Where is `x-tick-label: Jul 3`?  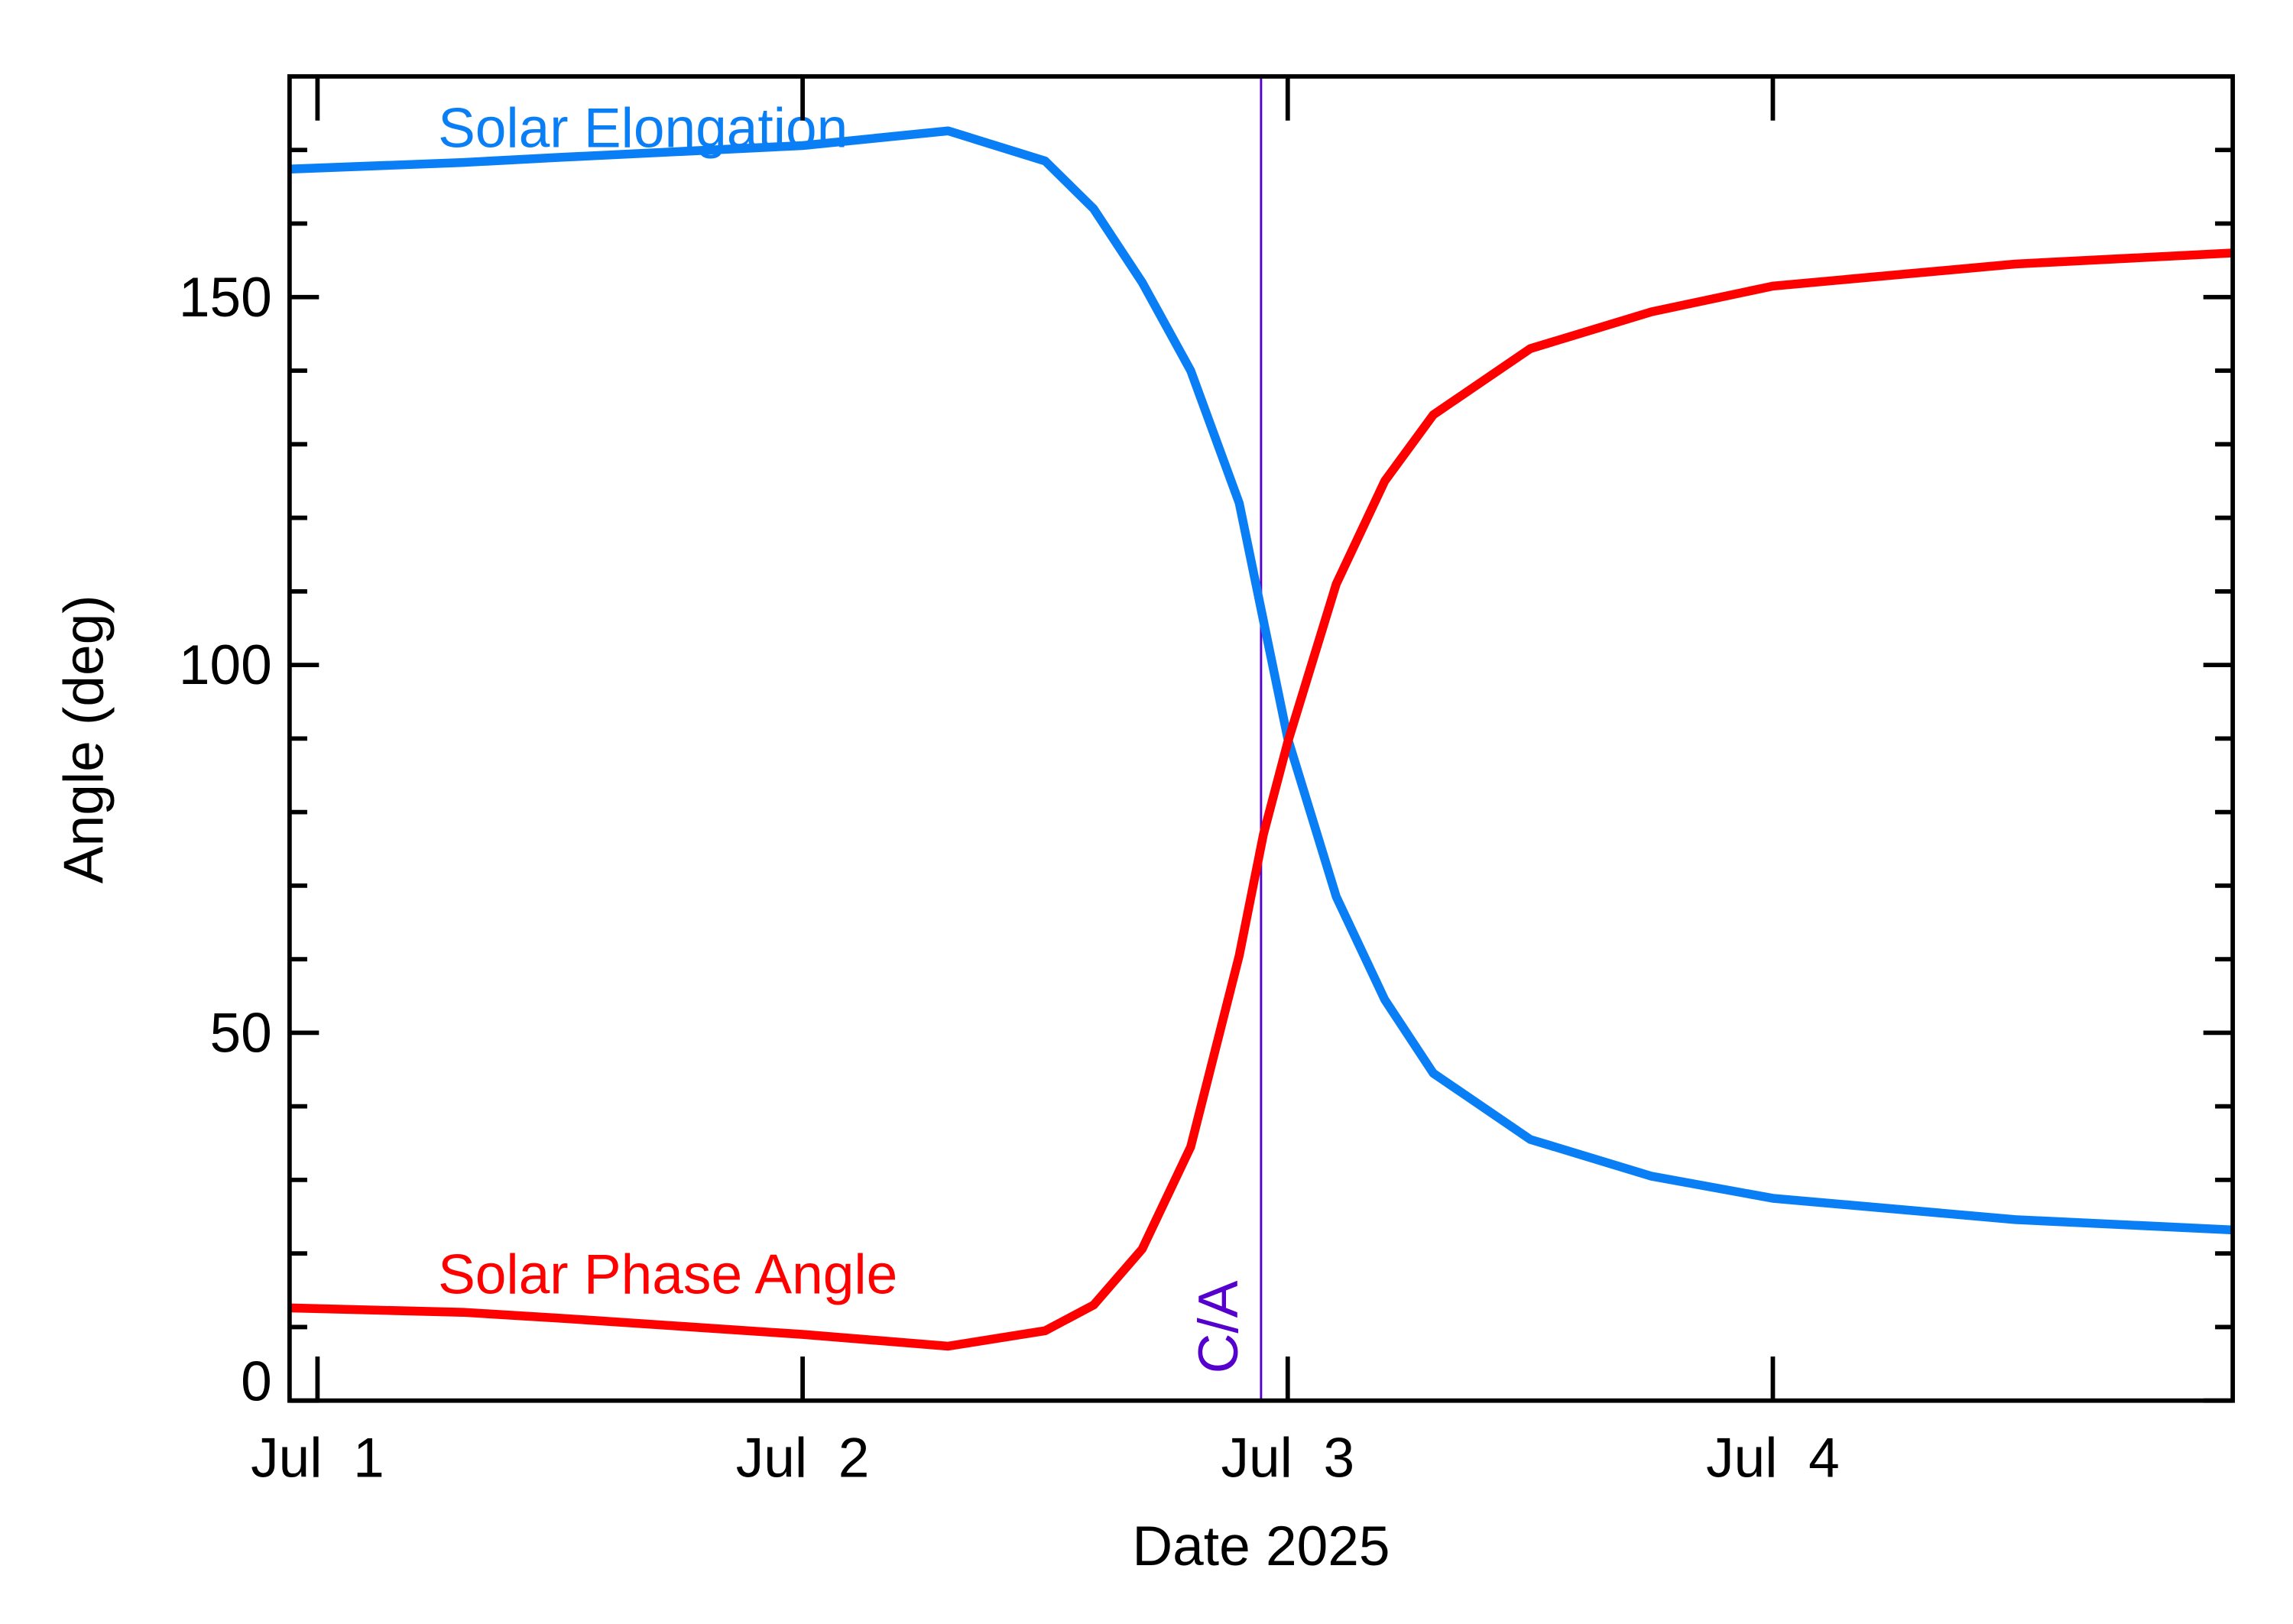
x-tick-label: Jul 3 is located at coordinates (1287, 1458).